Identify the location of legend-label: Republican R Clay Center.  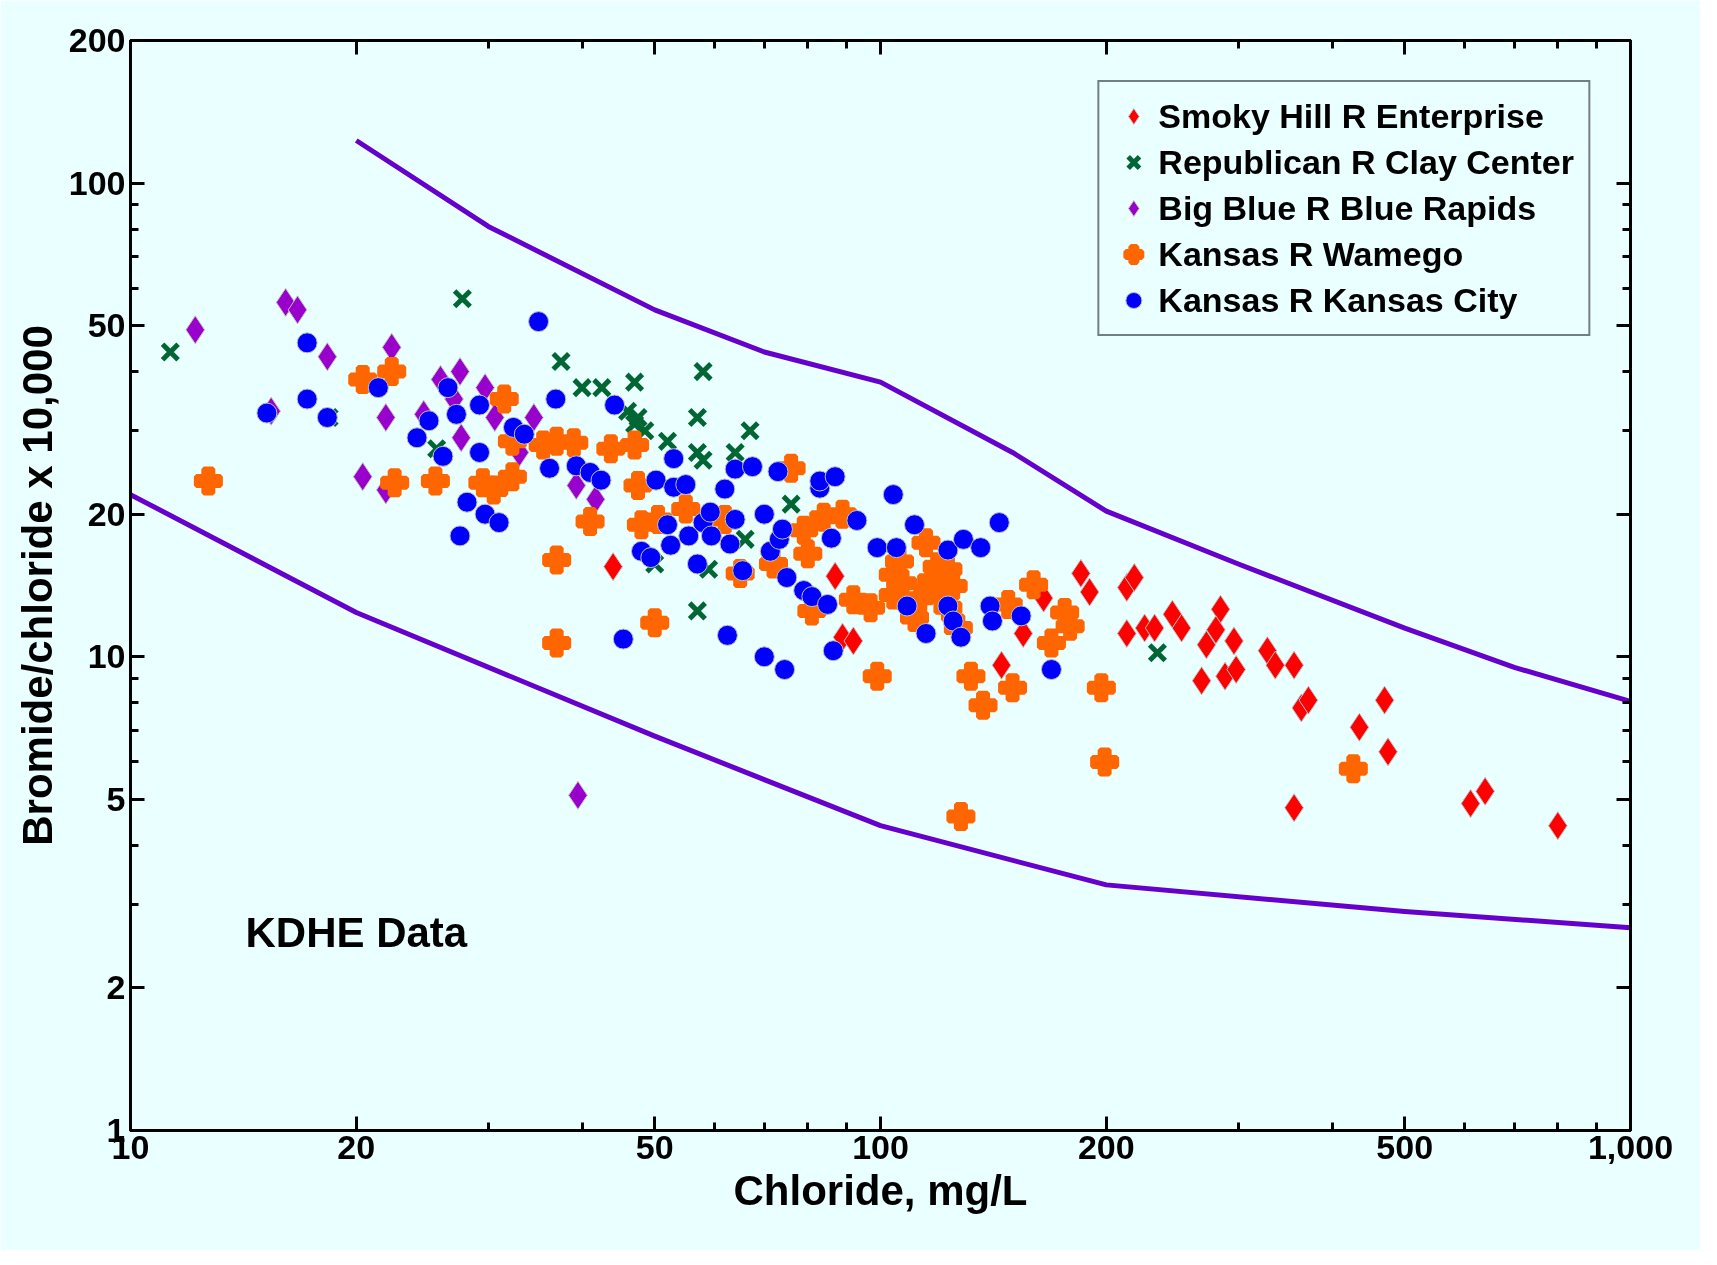
(1366, 162).